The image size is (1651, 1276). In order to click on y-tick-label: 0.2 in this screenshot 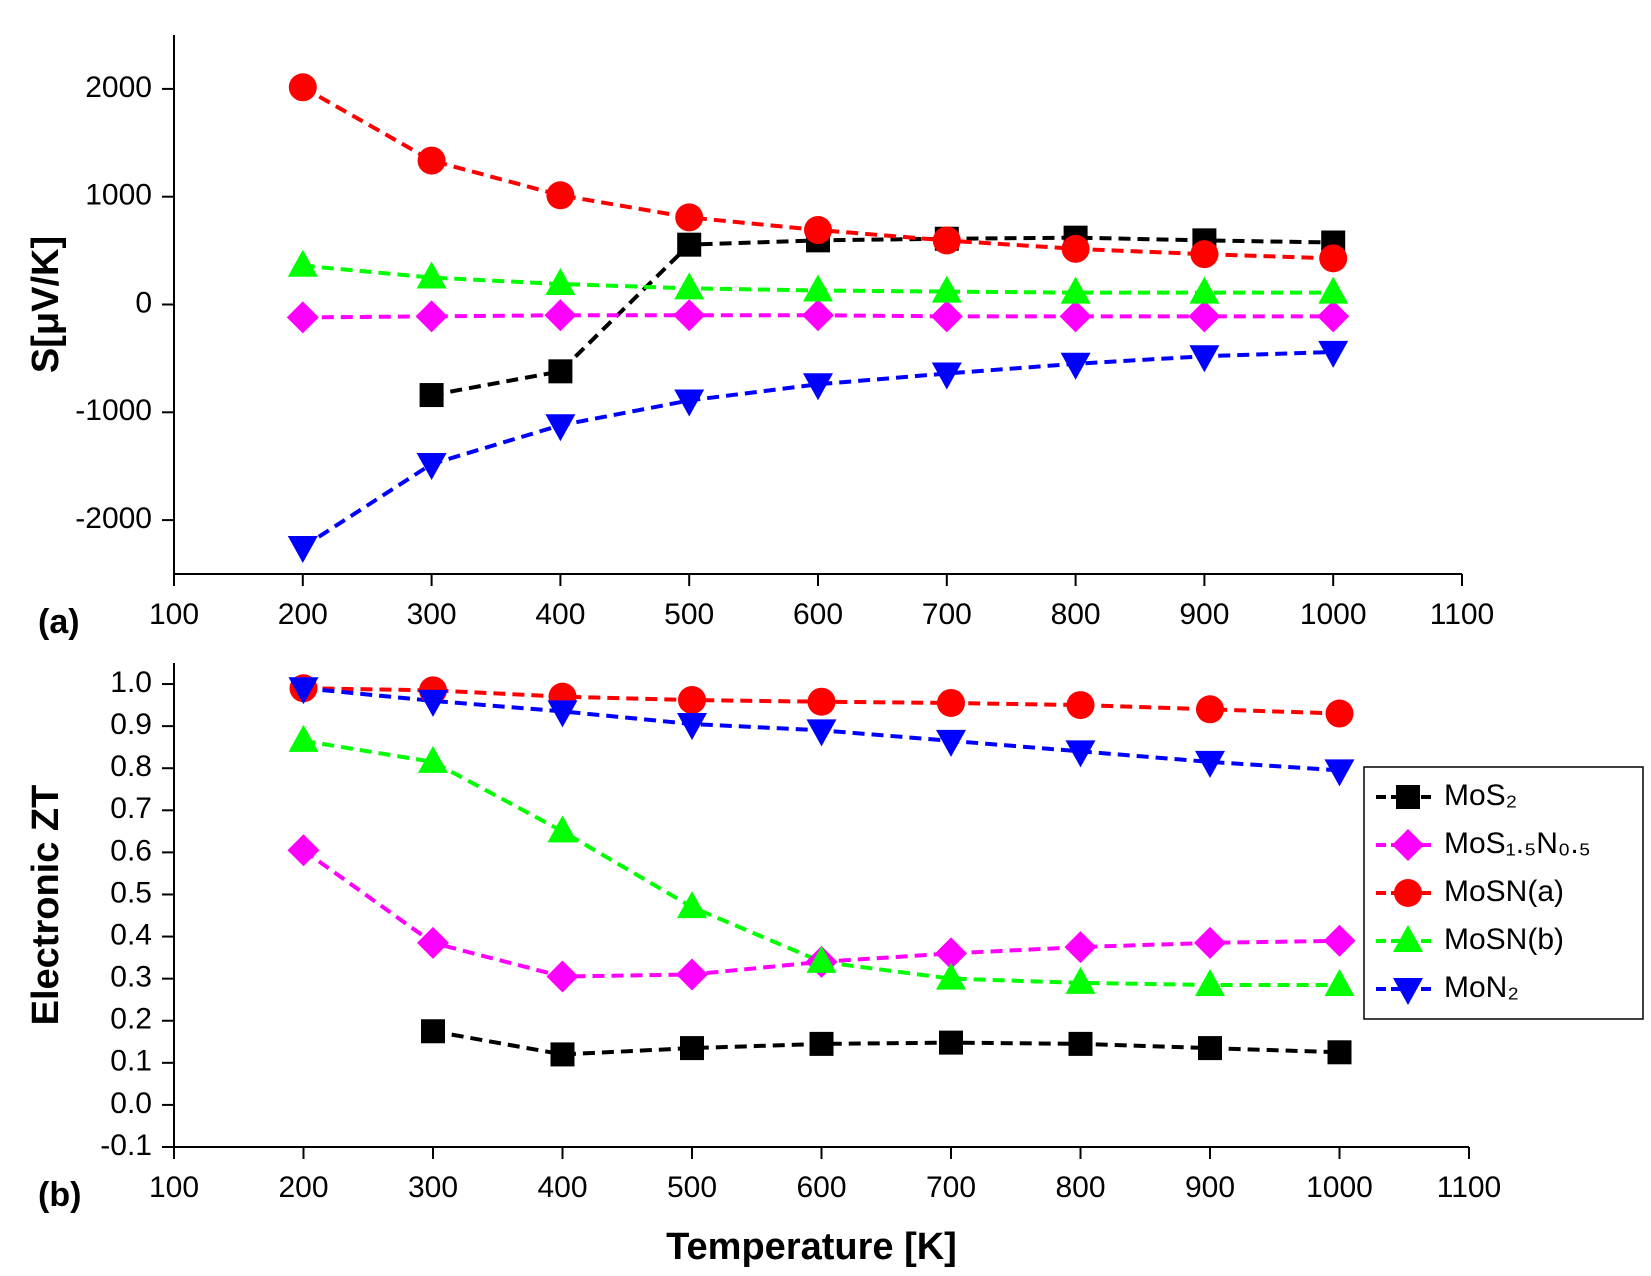, I will do `click(131, 1019)`.